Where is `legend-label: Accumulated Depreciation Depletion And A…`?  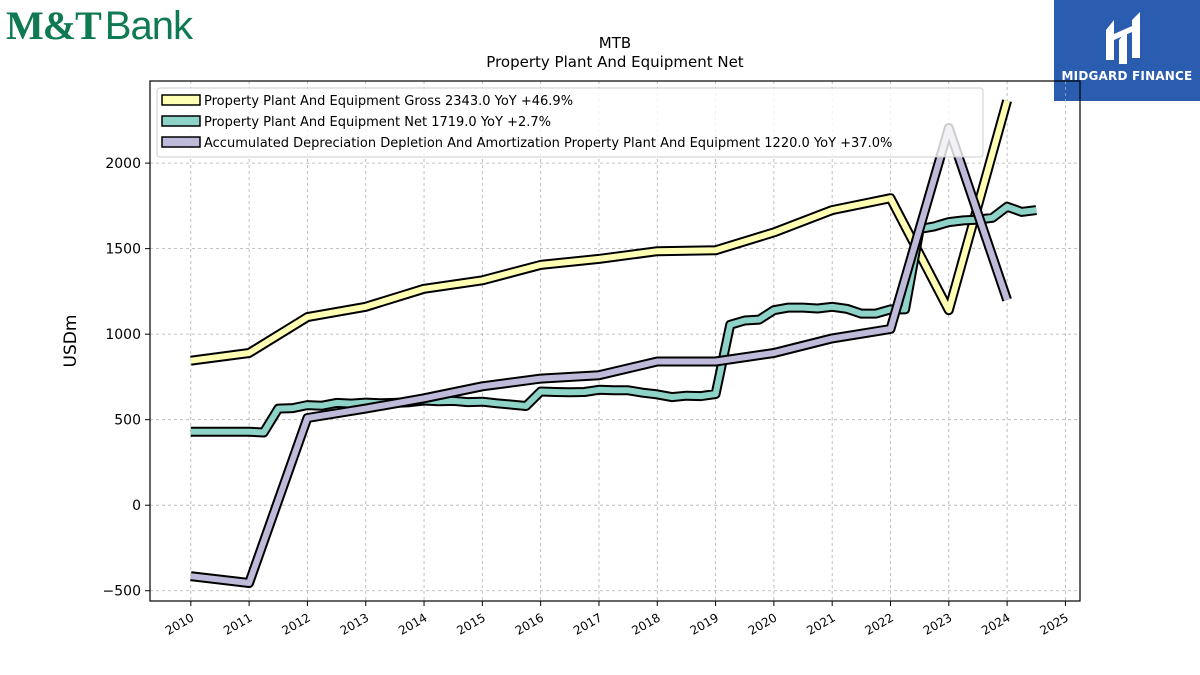 legend-label: Accumulated Depreciation Depletion And A… is located at coordinates (548, 143).